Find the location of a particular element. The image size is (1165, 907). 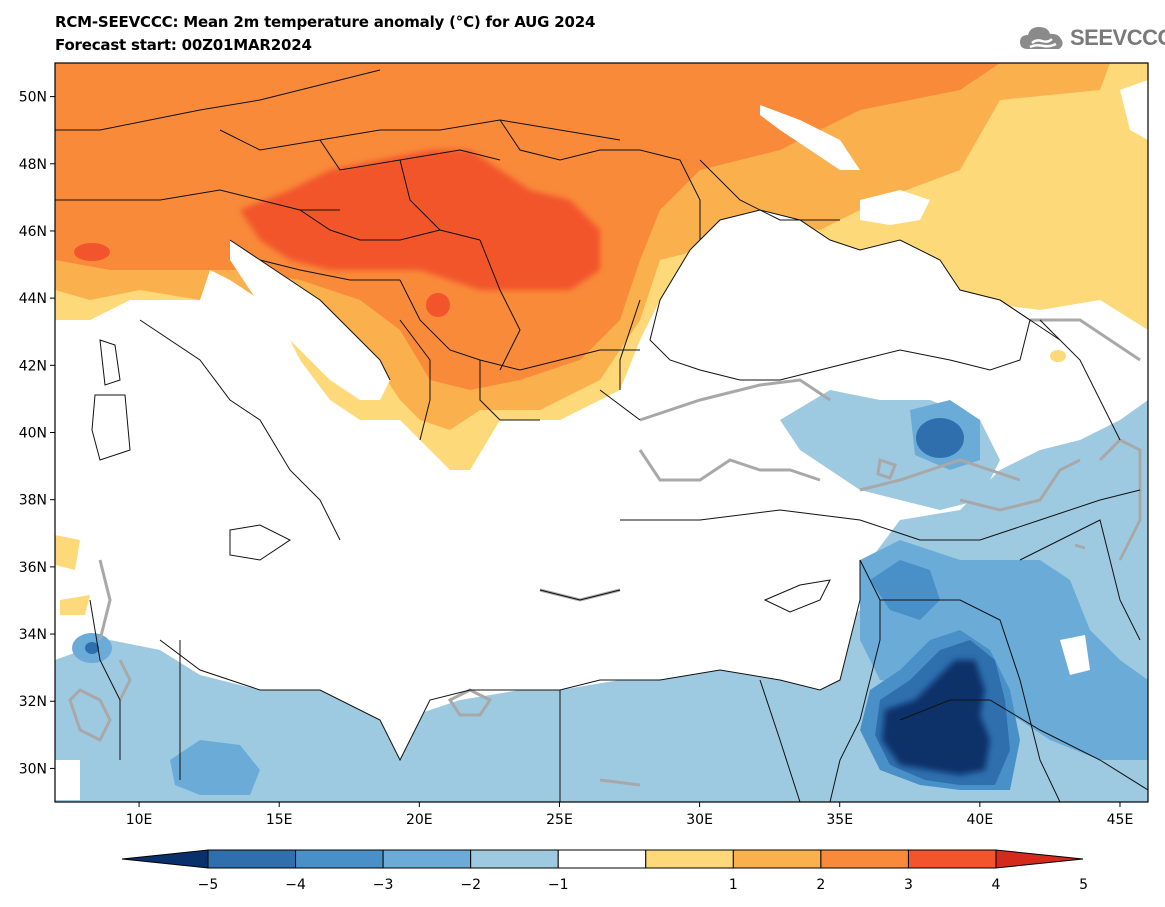

lat-label: 38N is located at coordinates (33, 501).